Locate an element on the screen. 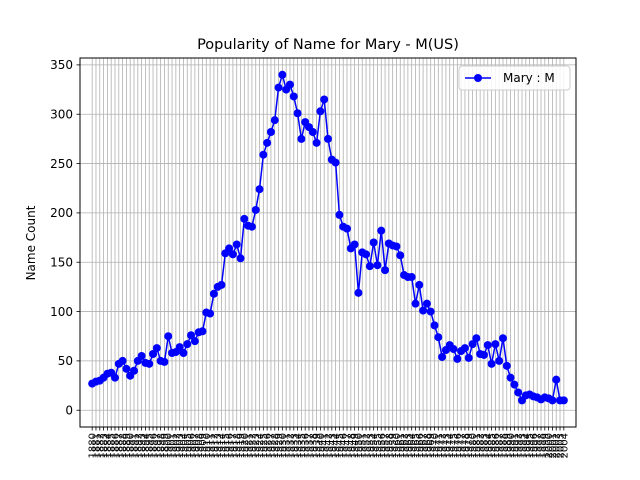  x-tick-label: 1893 is located at coordinates (142, 445).